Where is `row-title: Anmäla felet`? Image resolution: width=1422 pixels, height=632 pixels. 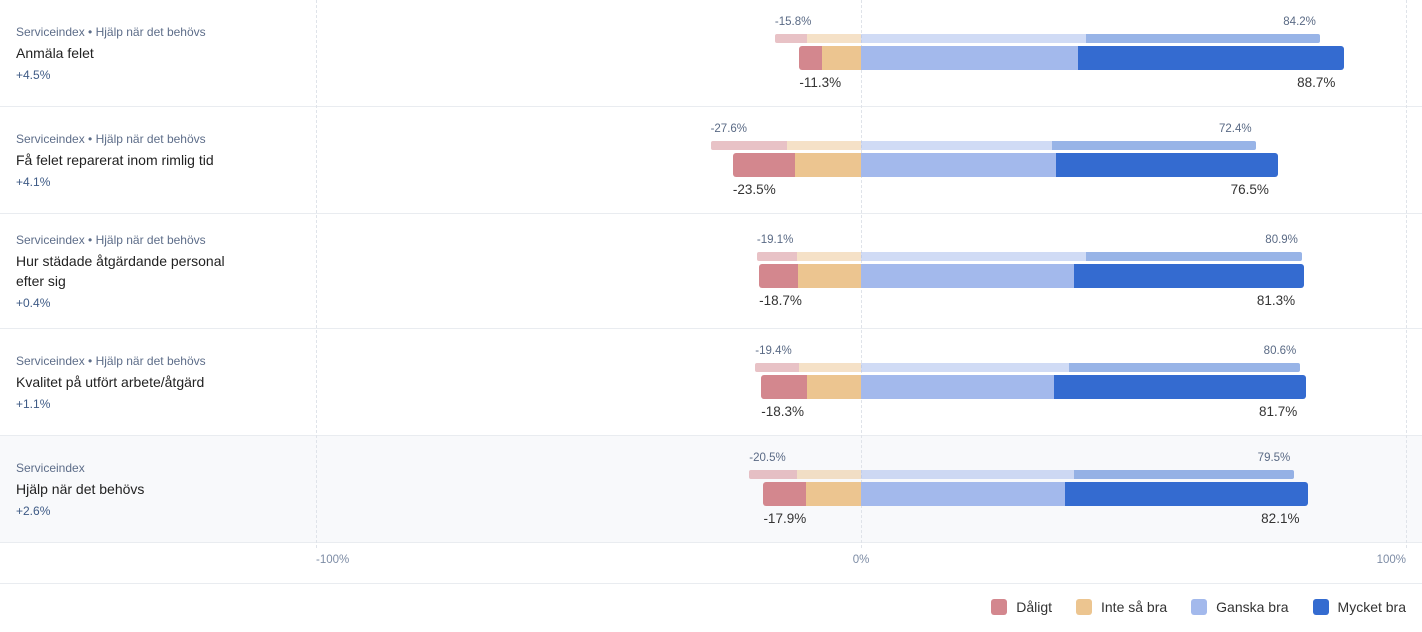
row-title: Anmäla felet is located at coordinates (55, 53).